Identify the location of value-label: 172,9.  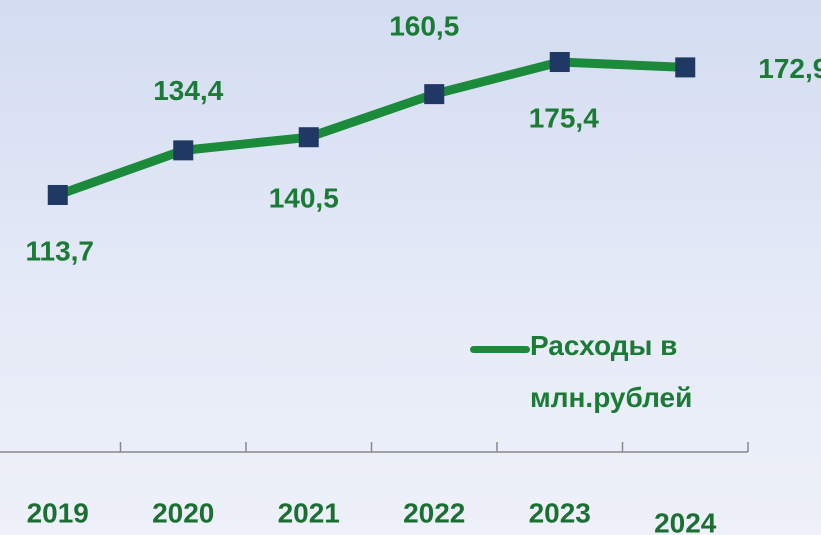
(789, 68).